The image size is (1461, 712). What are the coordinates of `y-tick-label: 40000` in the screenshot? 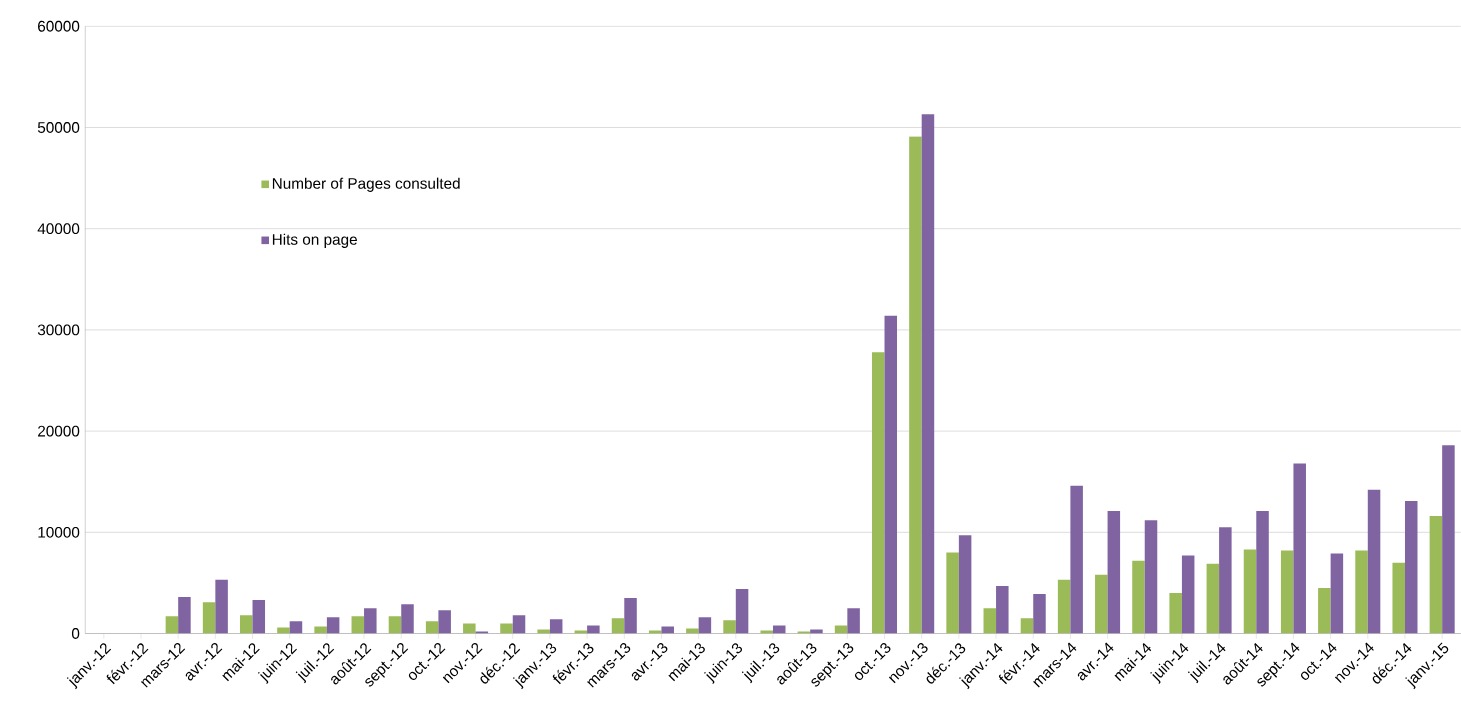 It's located at (58, 229).